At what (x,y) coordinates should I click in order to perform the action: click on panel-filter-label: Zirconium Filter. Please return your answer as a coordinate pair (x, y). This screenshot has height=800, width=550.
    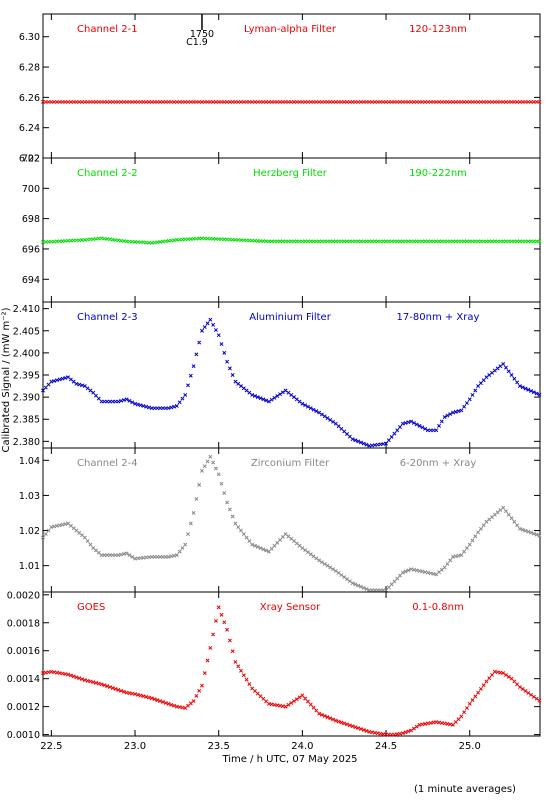
    Looking at the image, I should click on (290, 463).